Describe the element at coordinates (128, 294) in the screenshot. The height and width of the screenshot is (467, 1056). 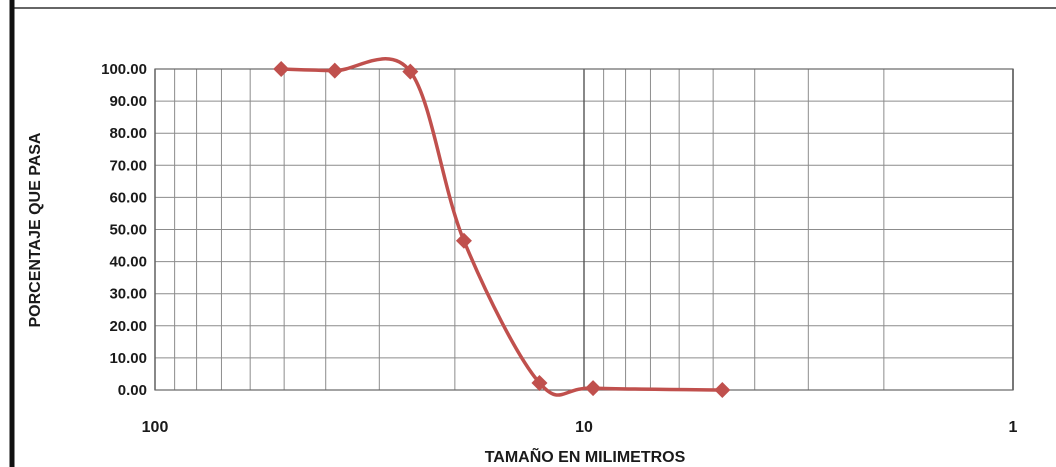
I see `y-tick-label: 30.00` at that location.